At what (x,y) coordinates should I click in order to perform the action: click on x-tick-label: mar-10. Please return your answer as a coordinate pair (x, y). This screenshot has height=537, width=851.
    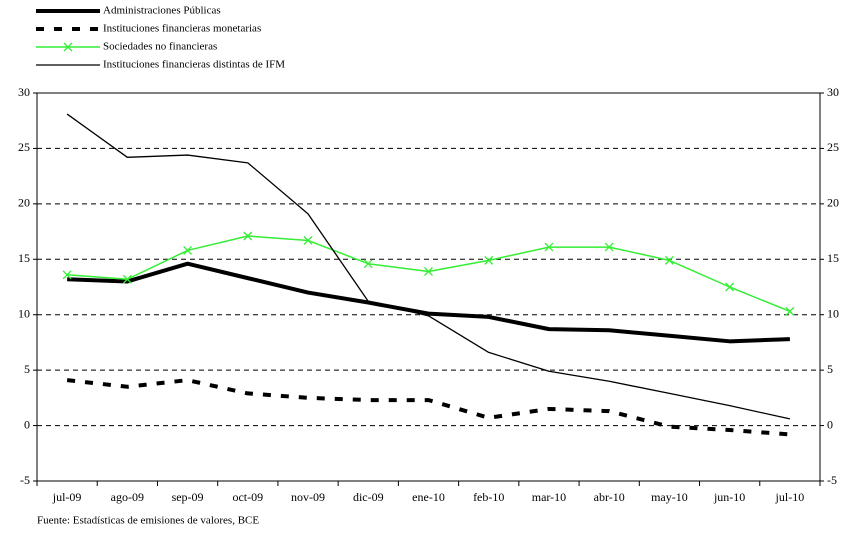
    Looking at the image, I should click on (549, 497).